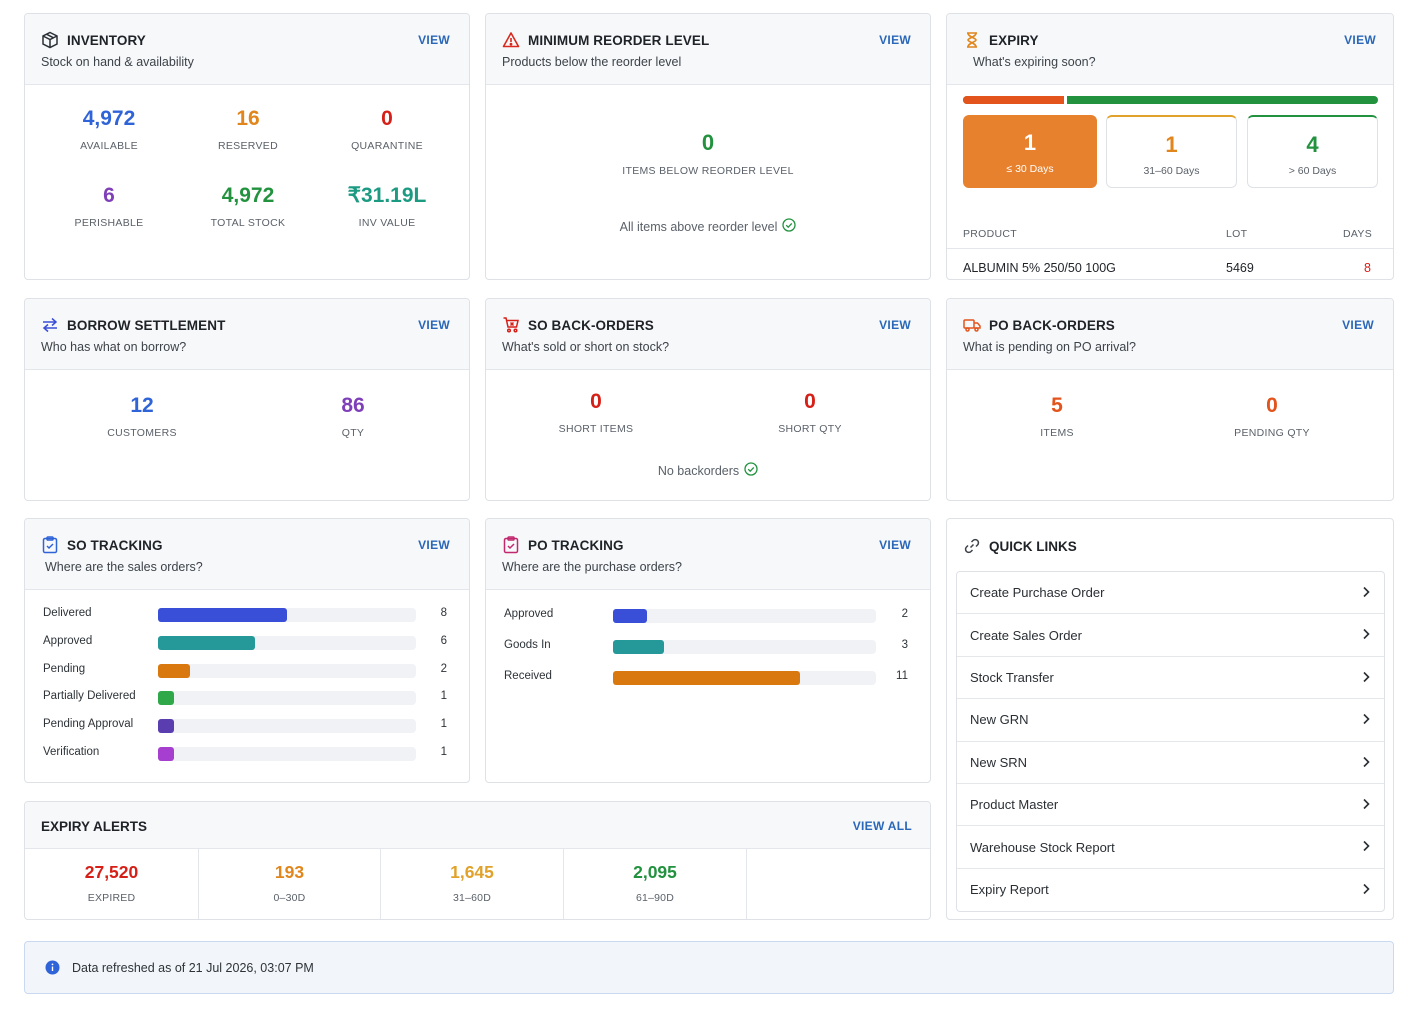 This screenshot has height=1017, width=1421. Describe the element at coordinates (708, 616) in the screenshot. I see `tracking-row-approved: Approved 2` at that location.